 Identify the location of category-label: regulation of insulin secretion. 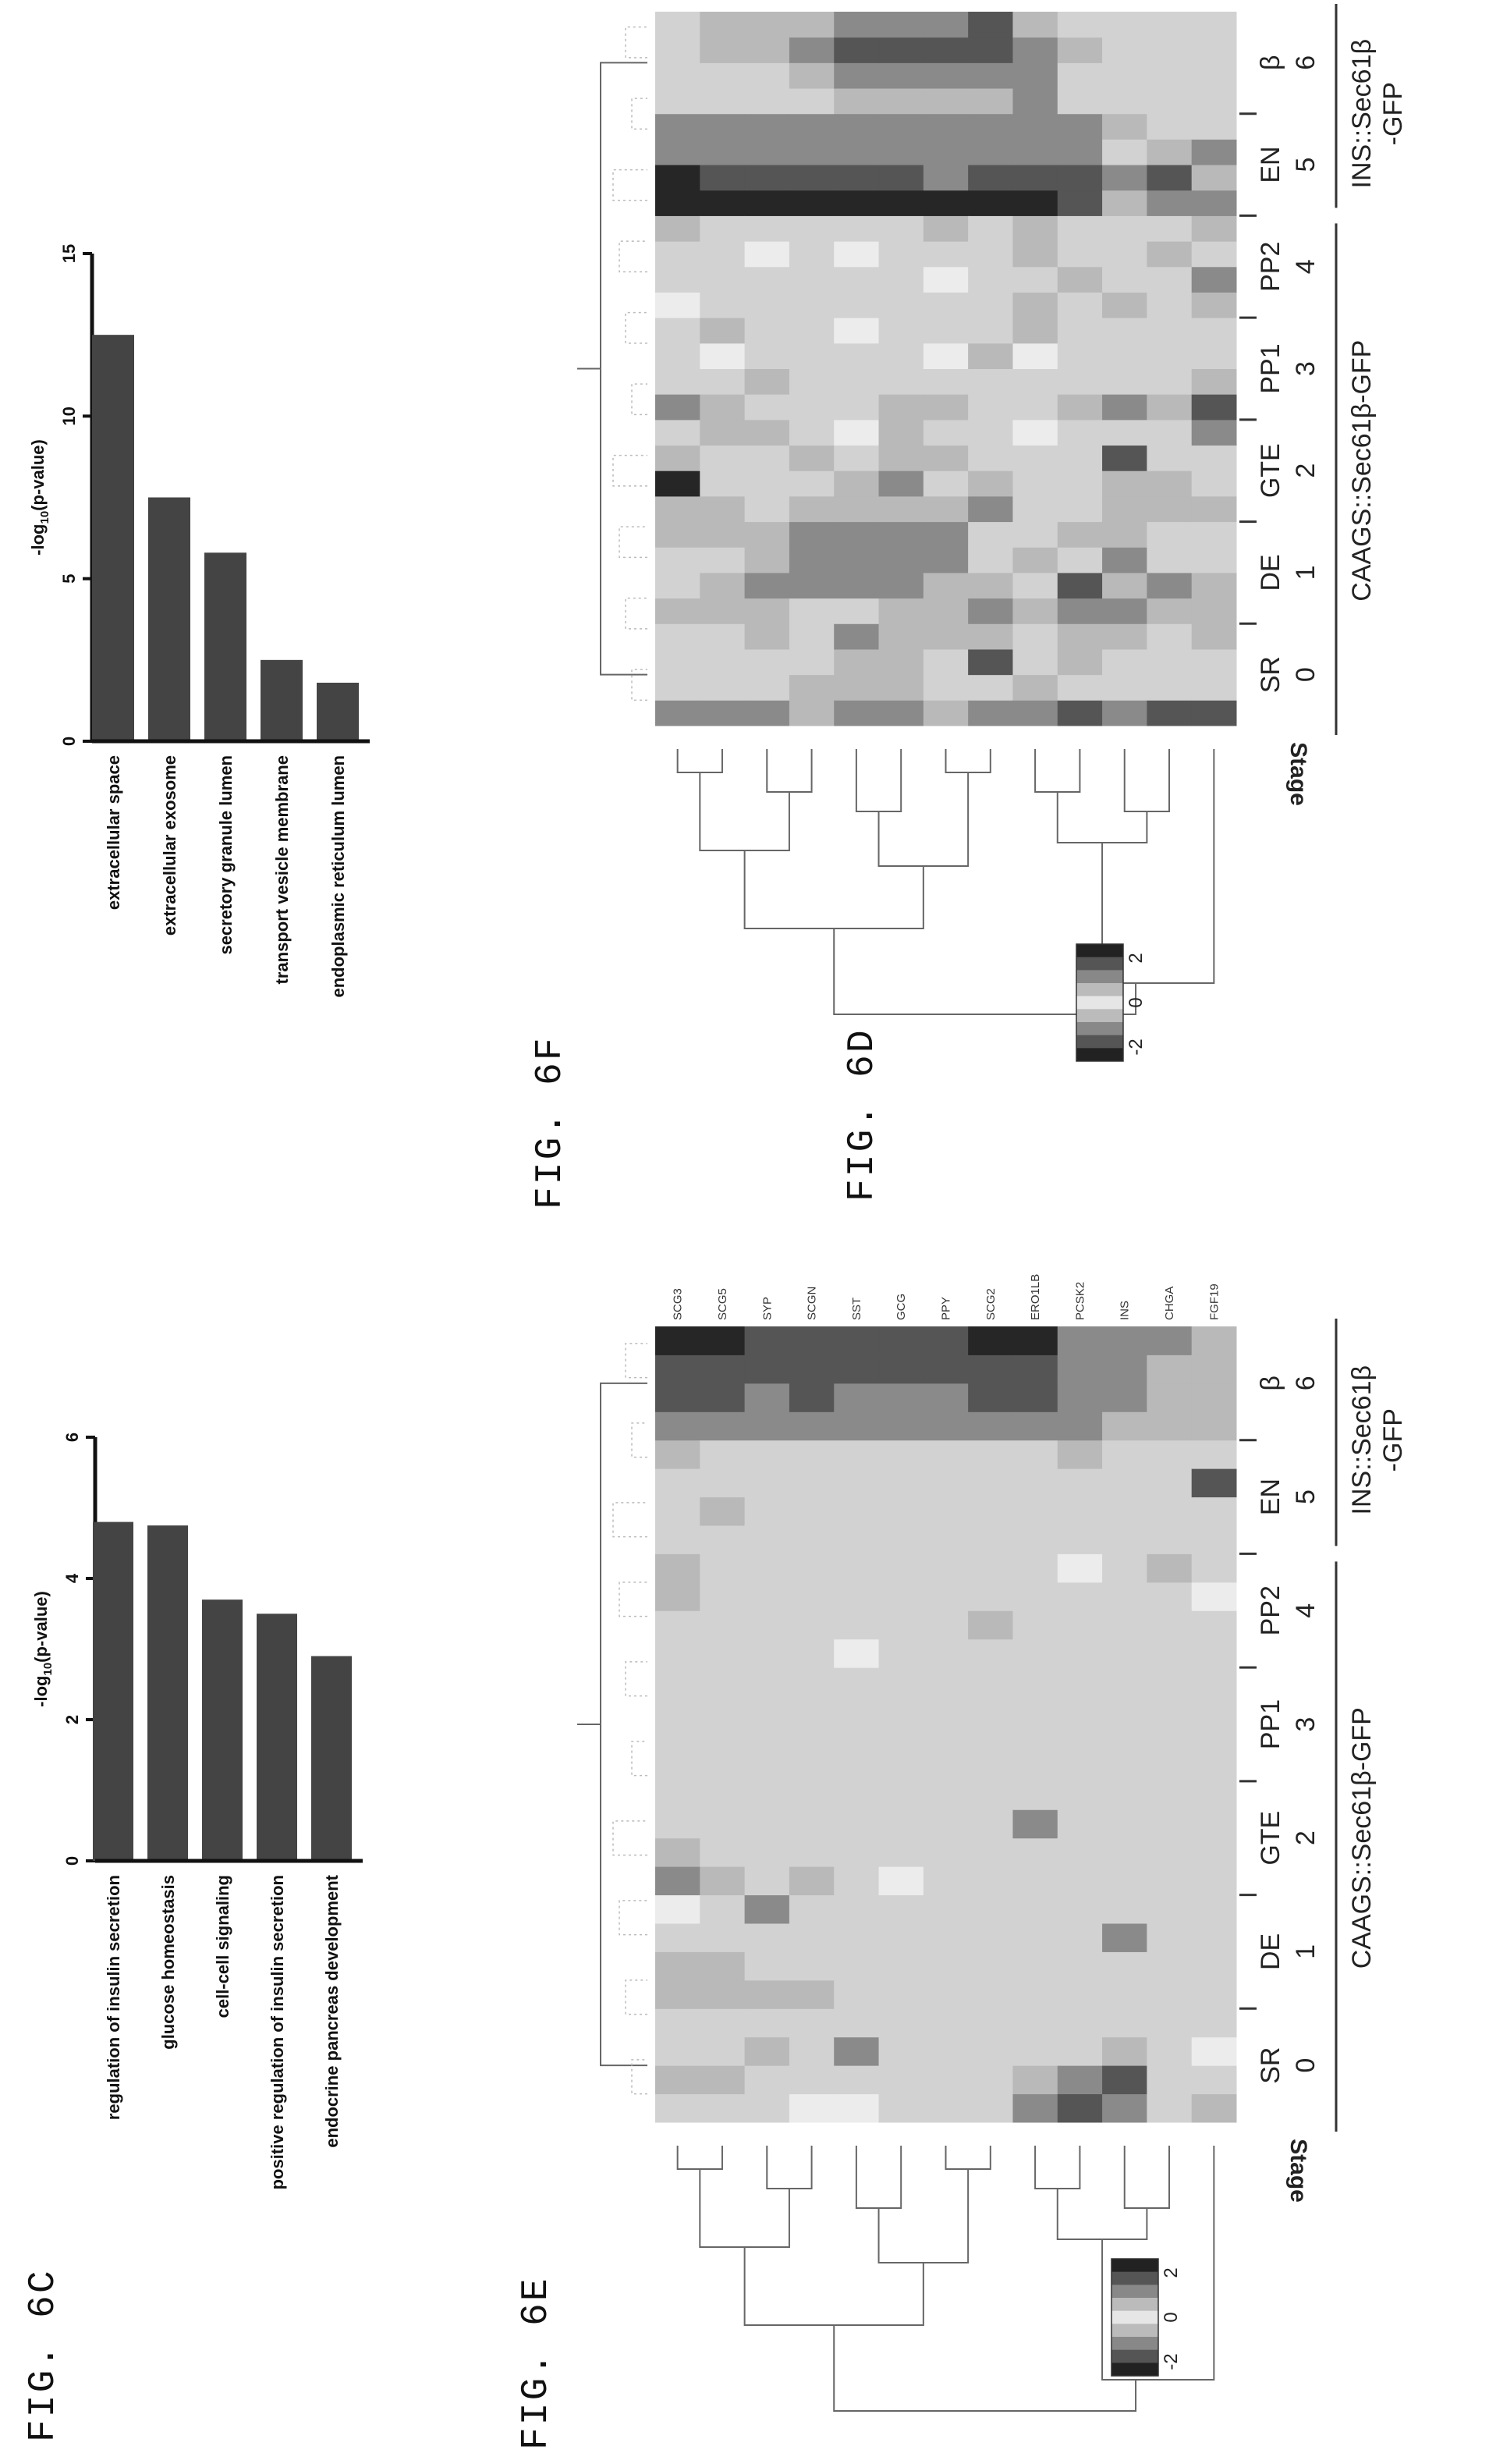
(114, 1997).